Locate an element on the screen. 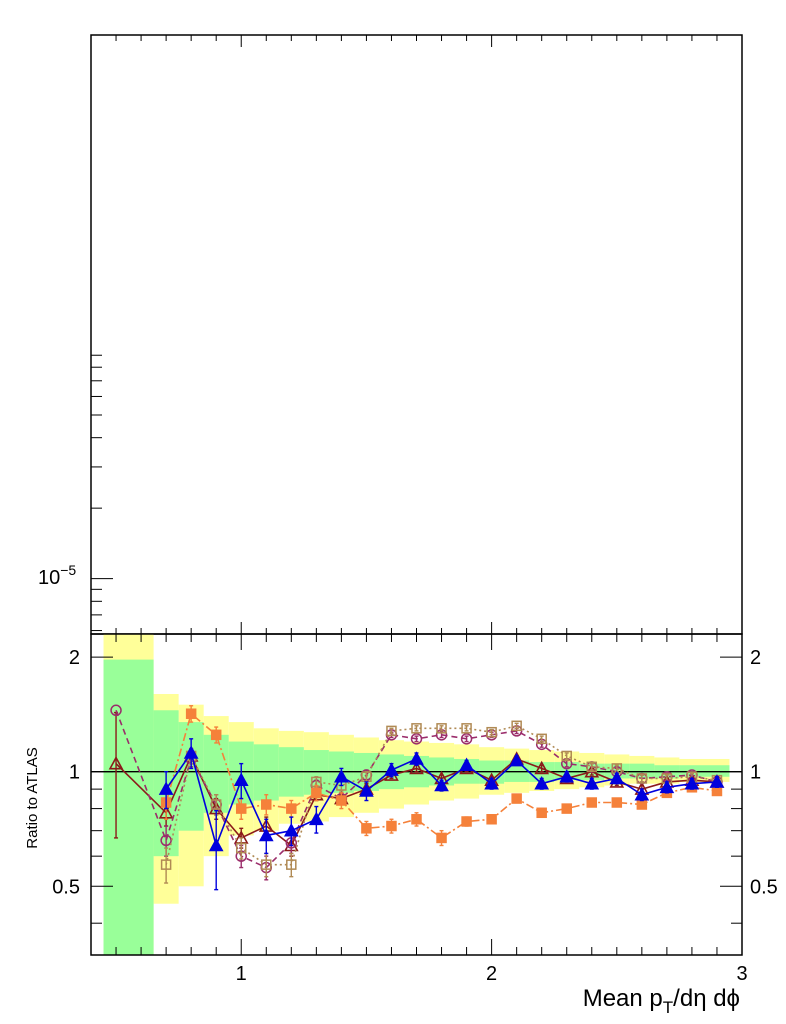 Image resolution: width=786 pixels, height=1024 pixels. model-olive-open-square-line is located at coordinates (441, 795).